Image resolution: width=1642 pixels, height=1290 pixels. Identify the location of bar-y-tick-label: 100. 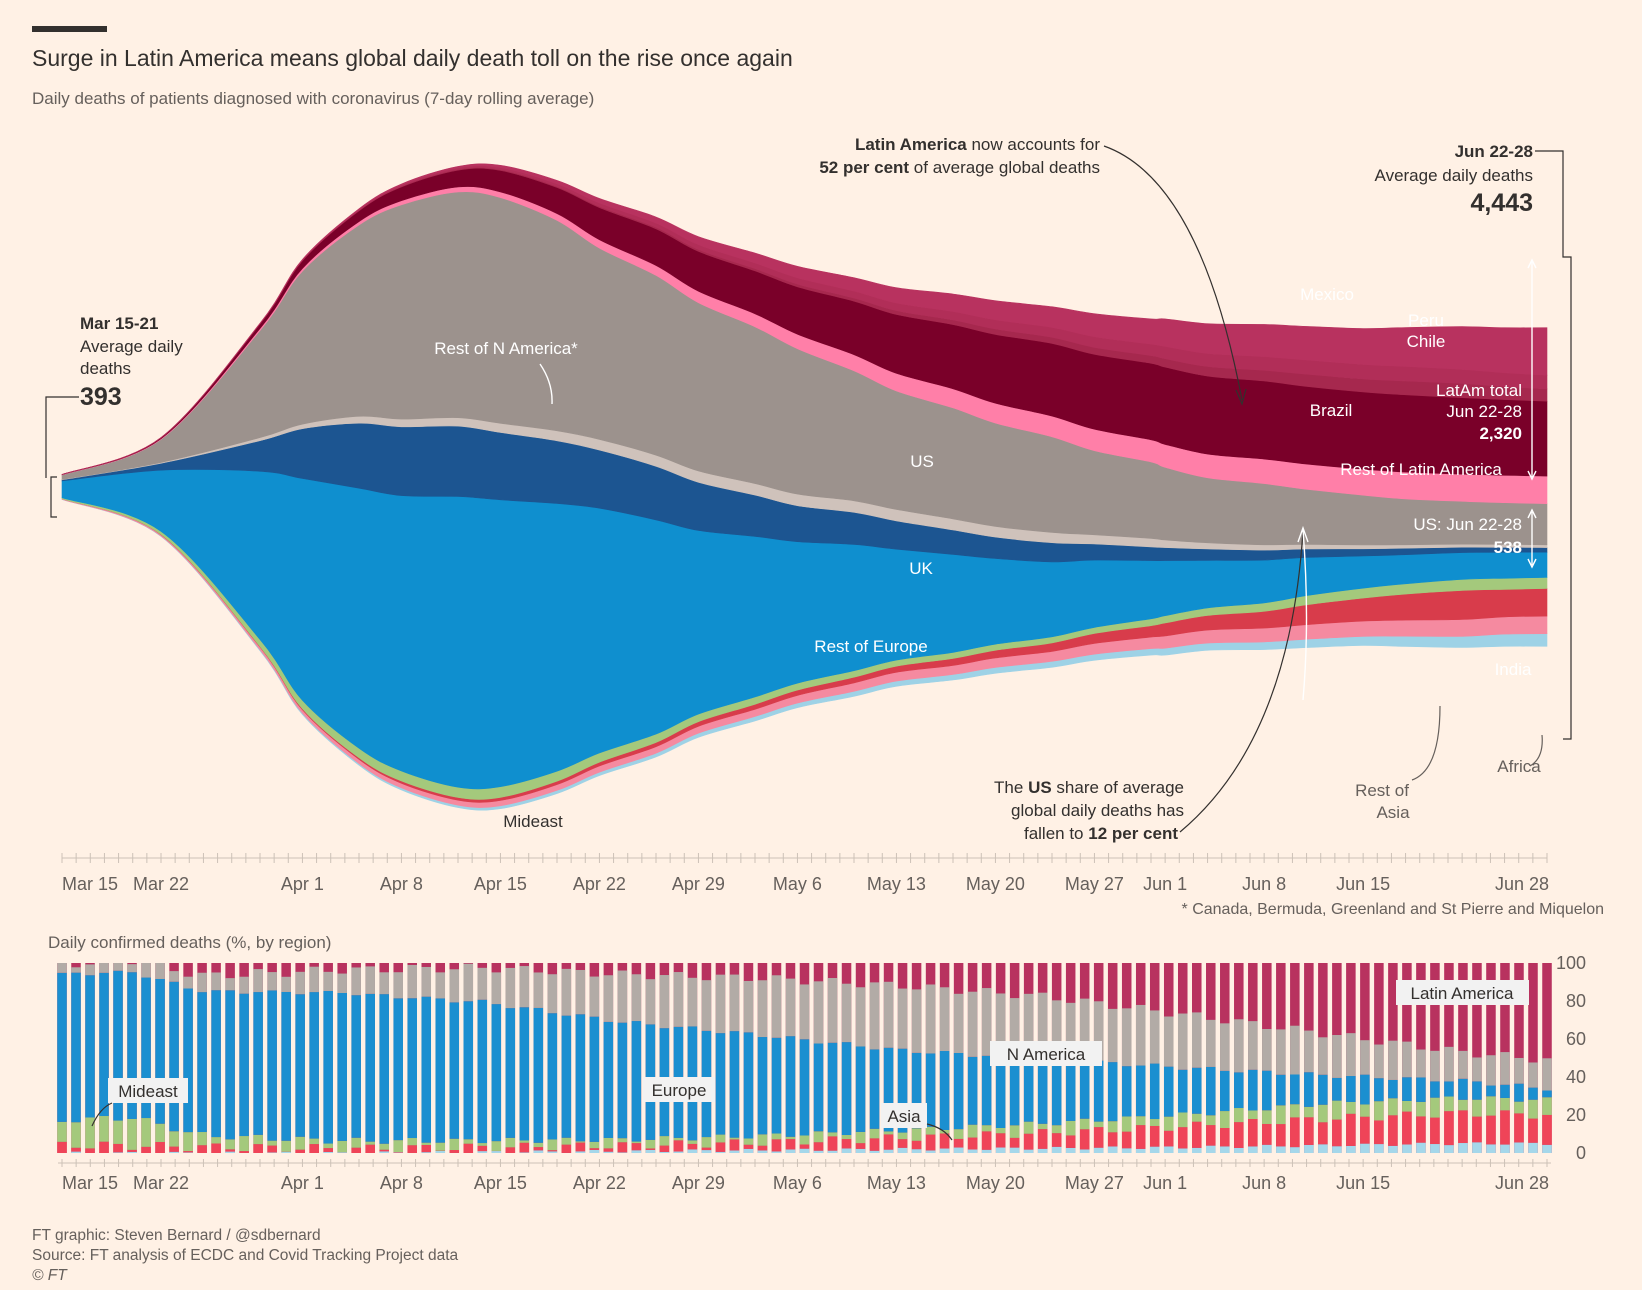
(1571, 963).